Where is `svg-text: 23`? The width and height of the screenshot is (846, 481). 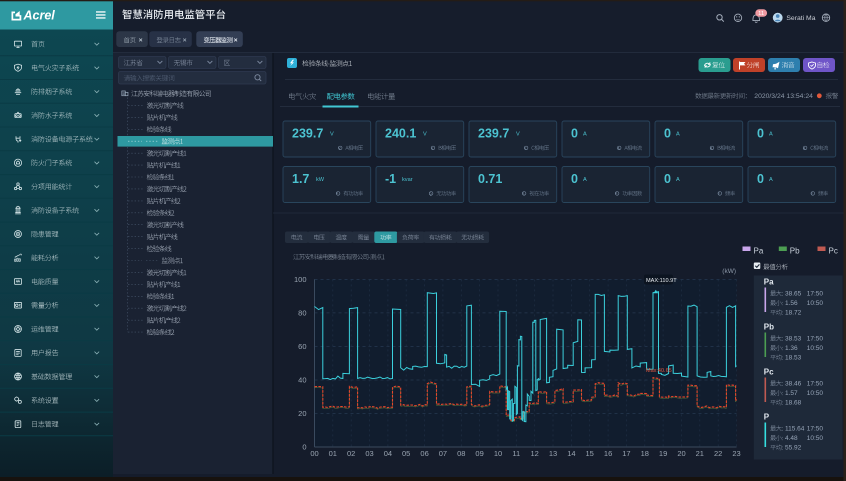
svg-text: 23 is located at coordinates (736, 453).